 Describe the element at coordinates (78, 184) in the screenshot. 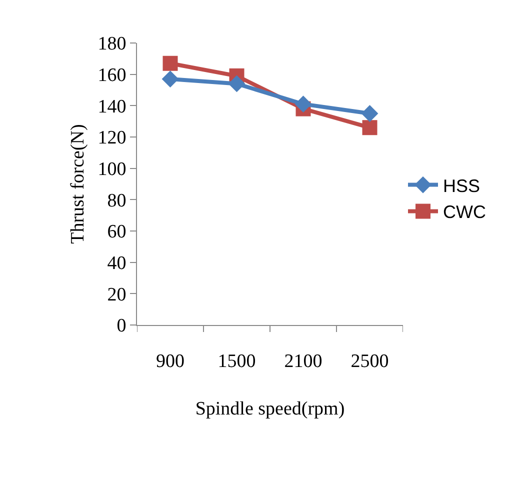

I see `y-axis-title: Thrust force(N)` at that location.